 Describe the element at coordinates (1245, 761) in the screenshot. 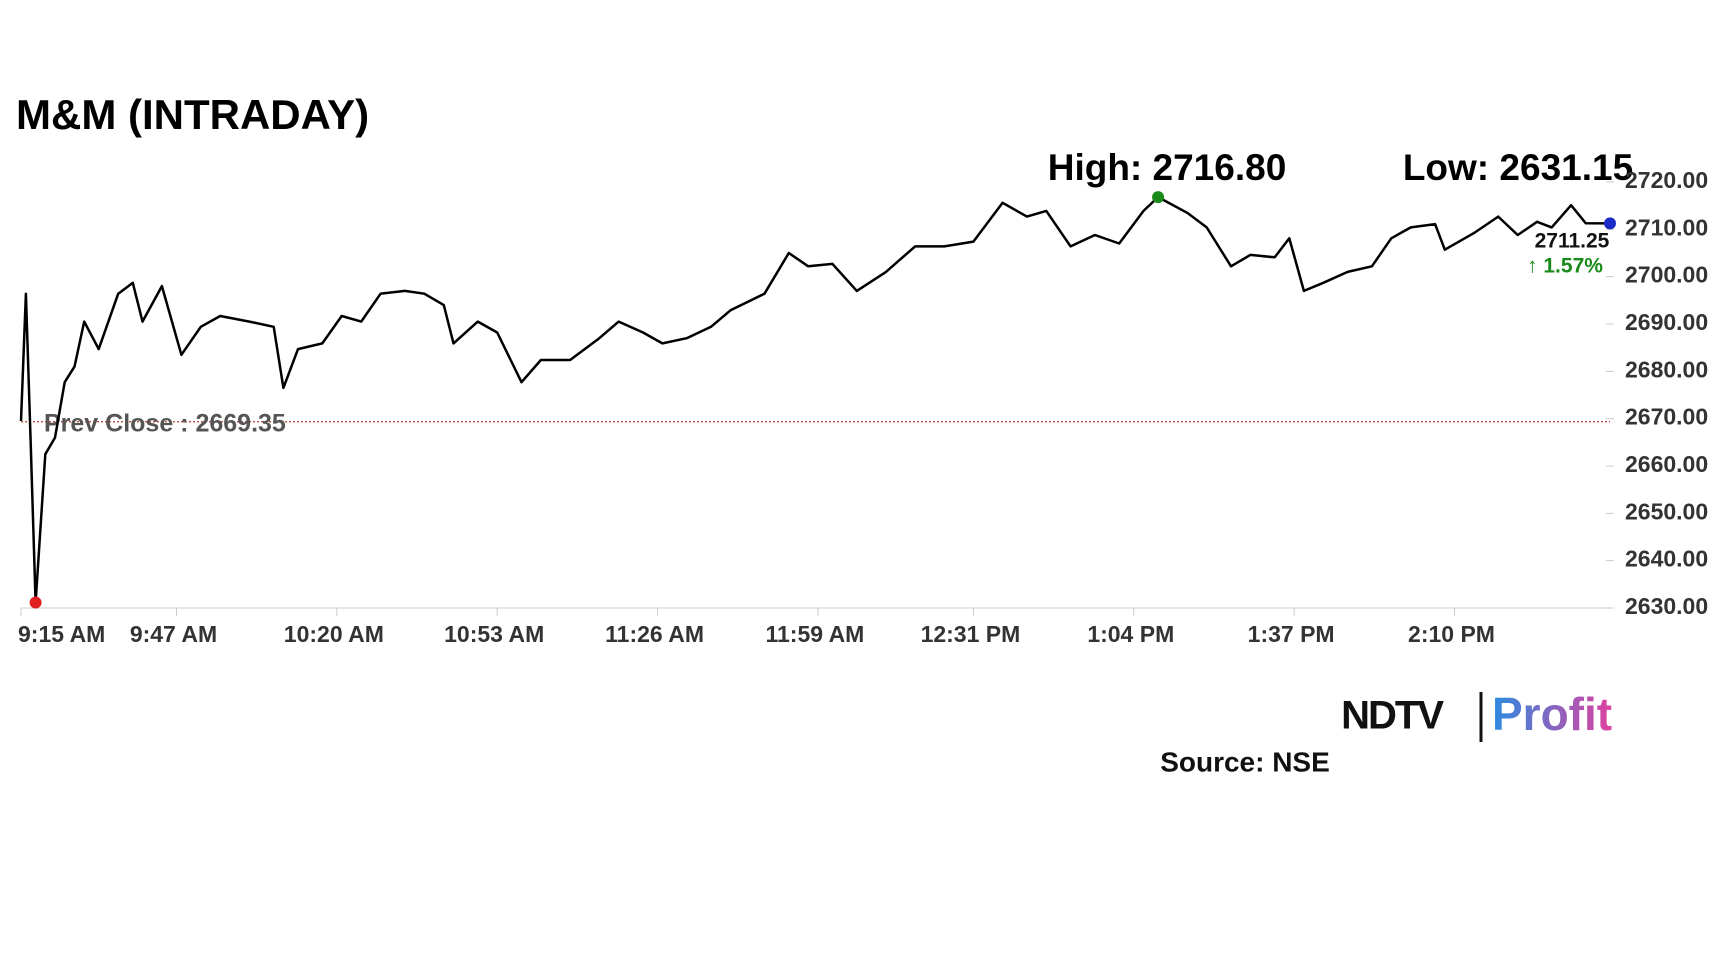

I see `source: Source: NSE` at that location.